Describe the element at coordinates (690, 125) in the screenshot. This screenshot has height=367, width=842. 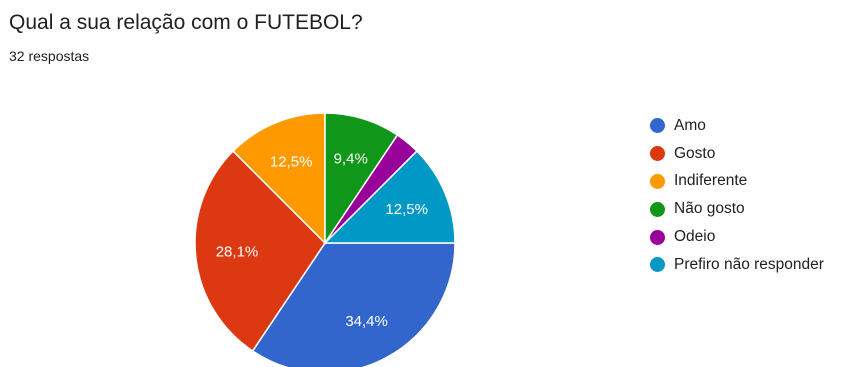
I see `legend-label: Amo` at that location.